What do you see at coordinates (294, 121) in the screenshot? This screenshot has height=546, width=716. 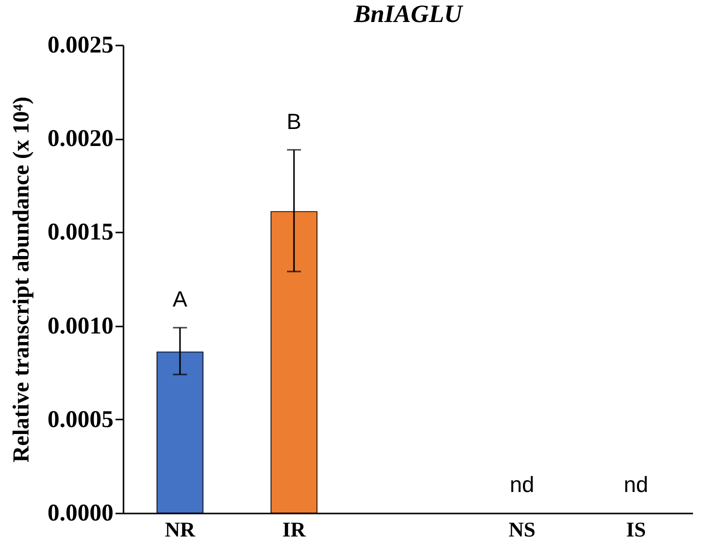 I see `annotation: B` at bounding box center [294, 121].